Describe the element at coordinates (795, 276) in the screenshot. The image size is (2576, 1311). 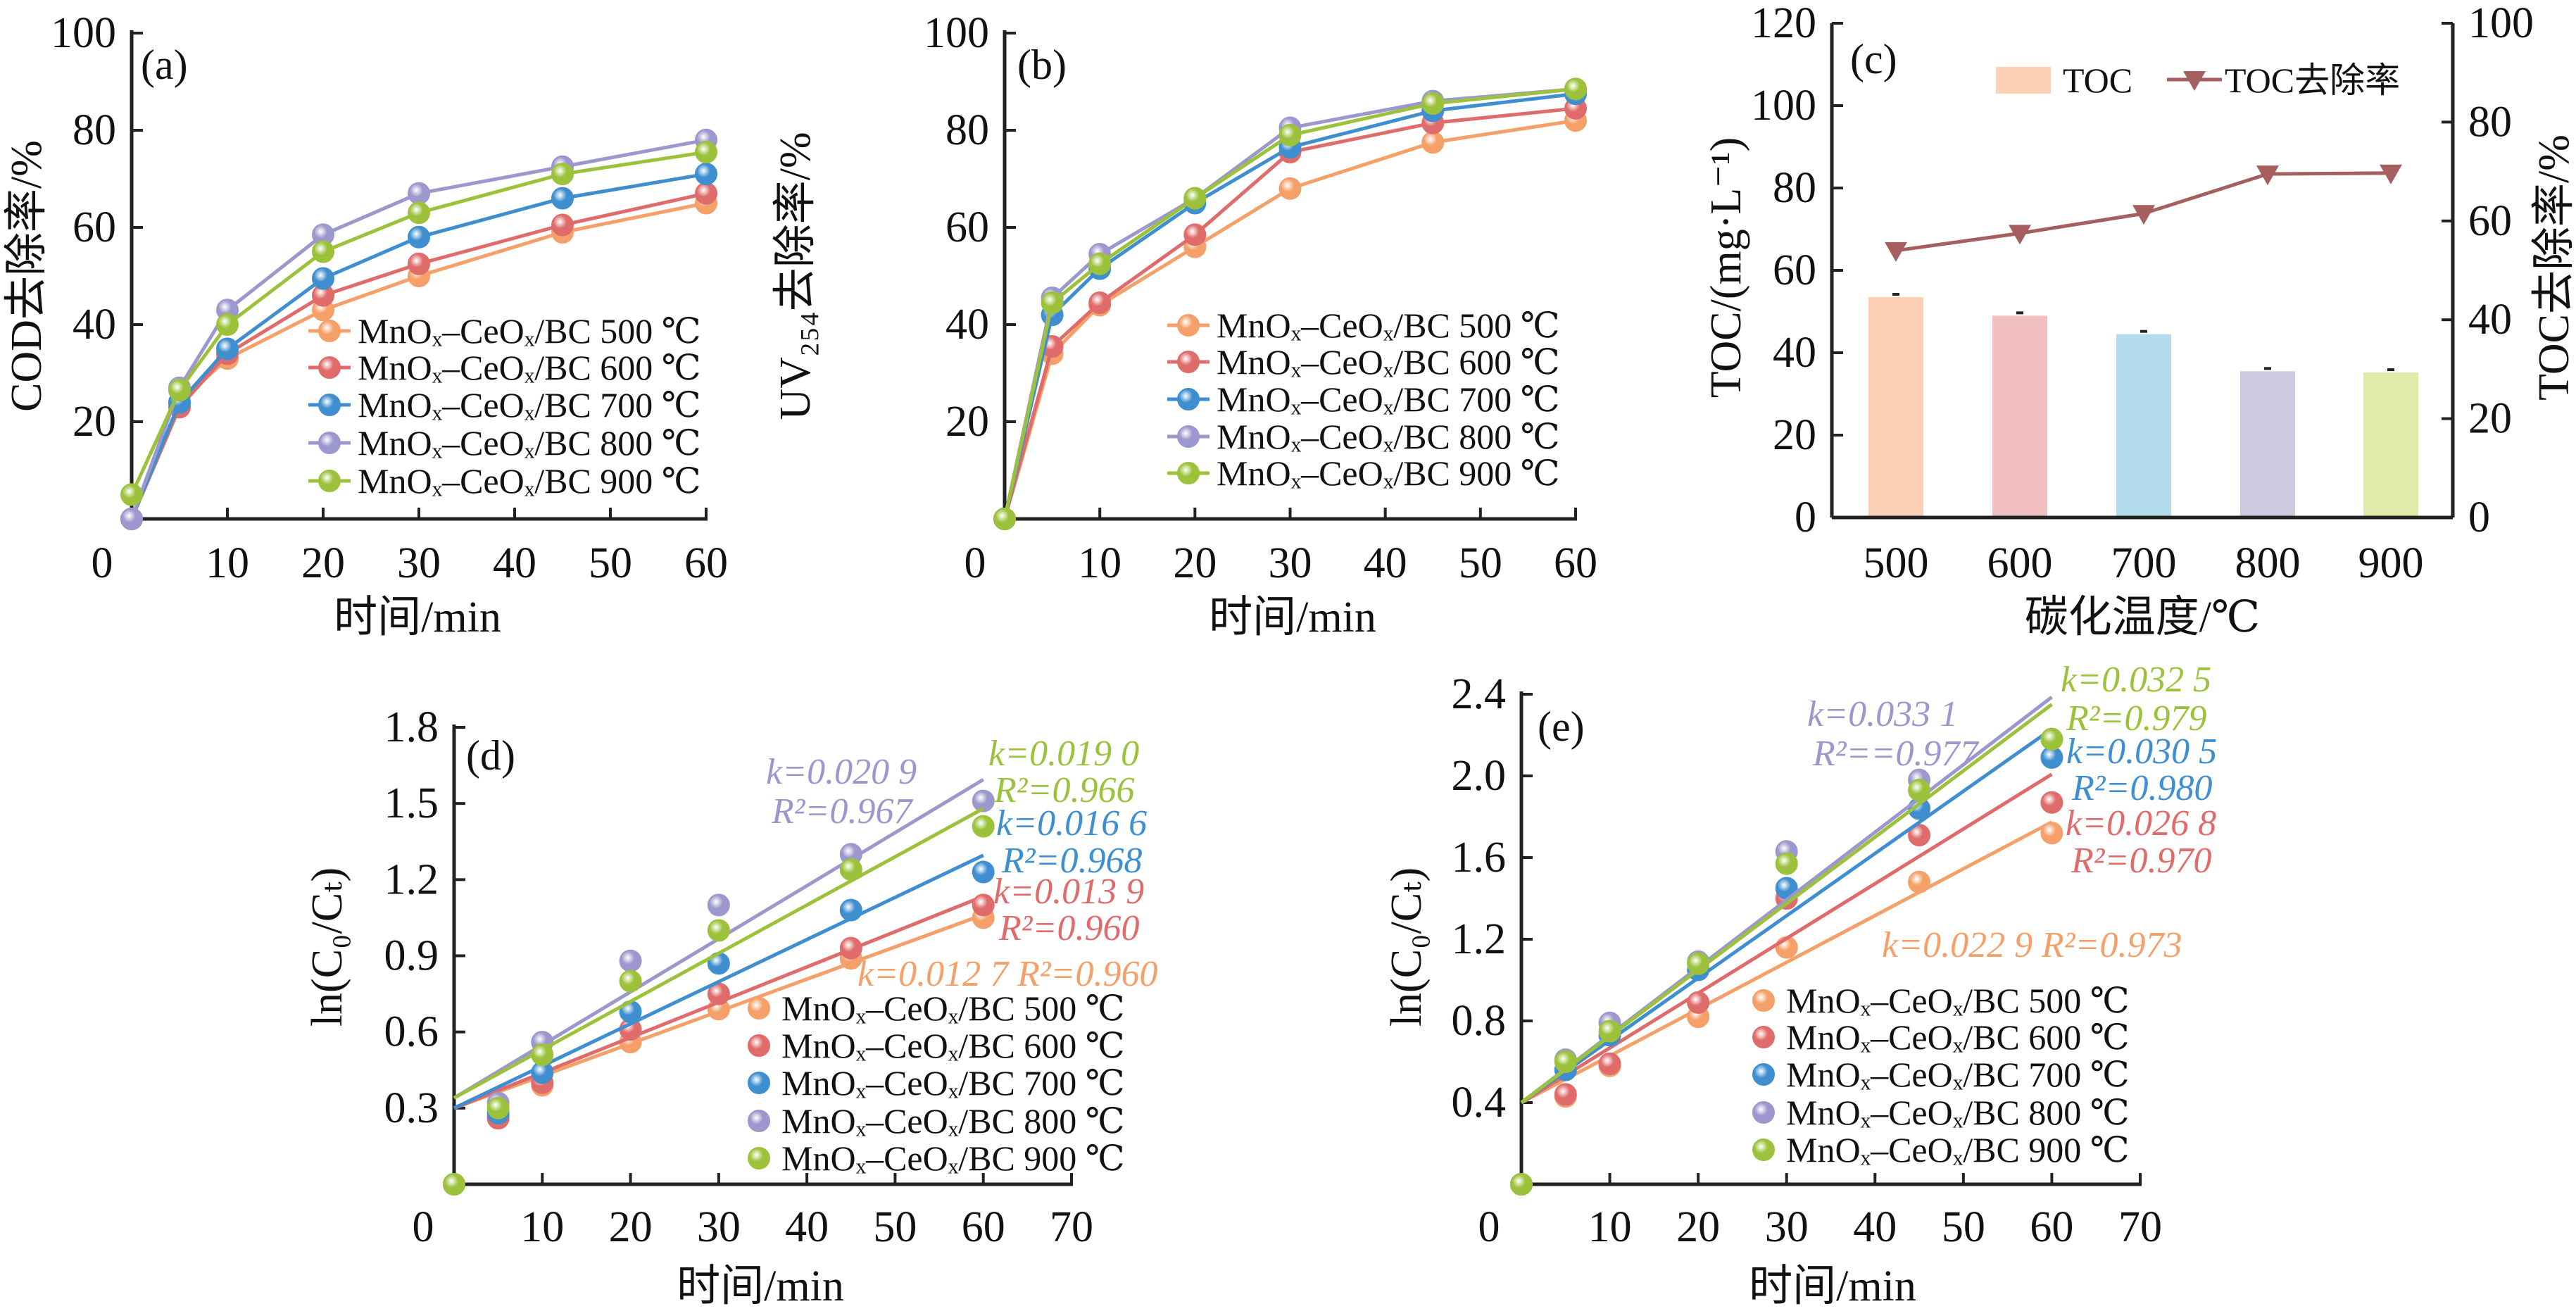
I see `y-axis-title-b: UV₂₅₄去除率/%` at that location.